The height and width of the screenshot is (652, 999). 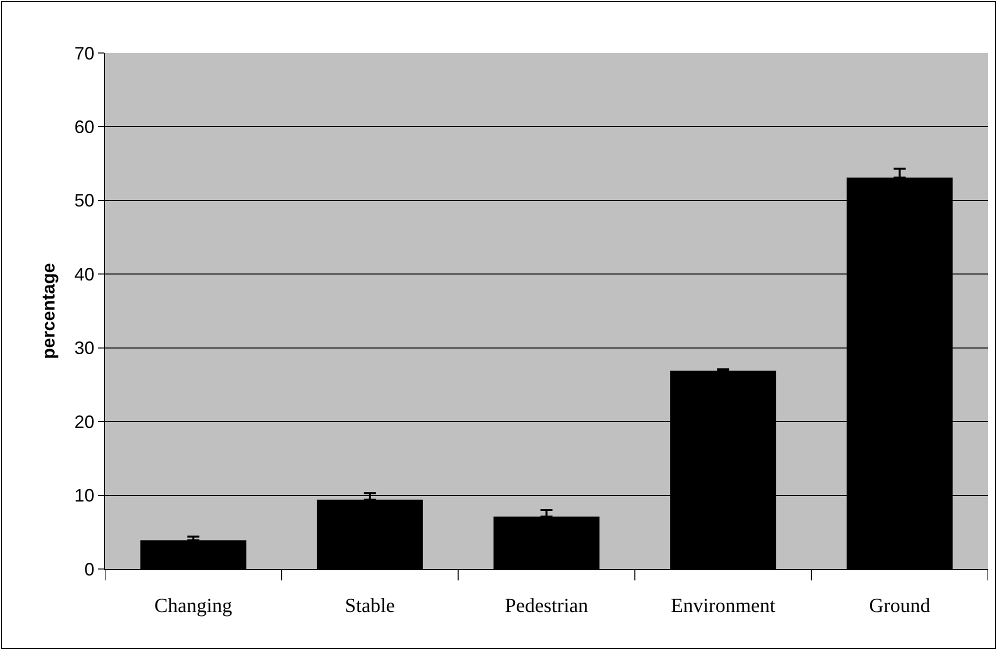 What do you see at coordinates (84, 348) in the screenshot?
I see `y-tick-label: 30` at bounding box center [84, 348].